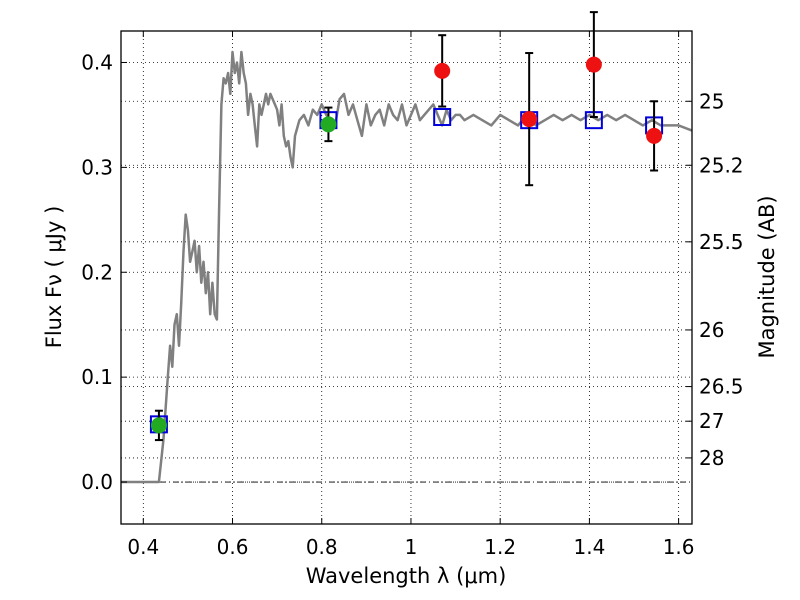  Describe the element at coordinates (711, 458) in the screenshot. I see `magnitude-tick-label: 28` at that location.